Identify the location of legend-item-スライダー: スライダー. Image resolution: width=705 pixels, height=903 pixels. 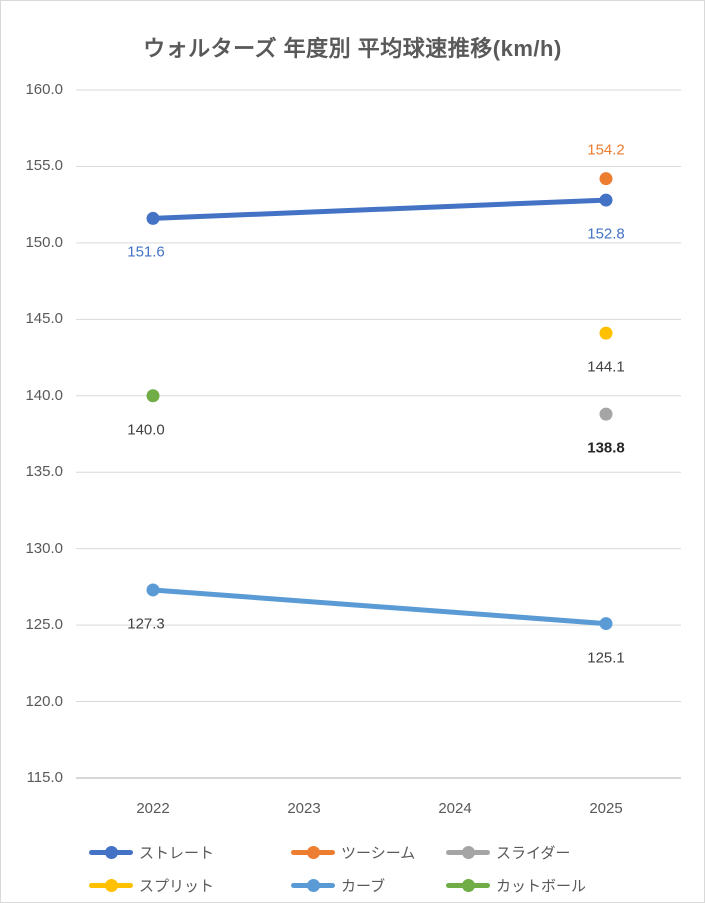
(508, 852).